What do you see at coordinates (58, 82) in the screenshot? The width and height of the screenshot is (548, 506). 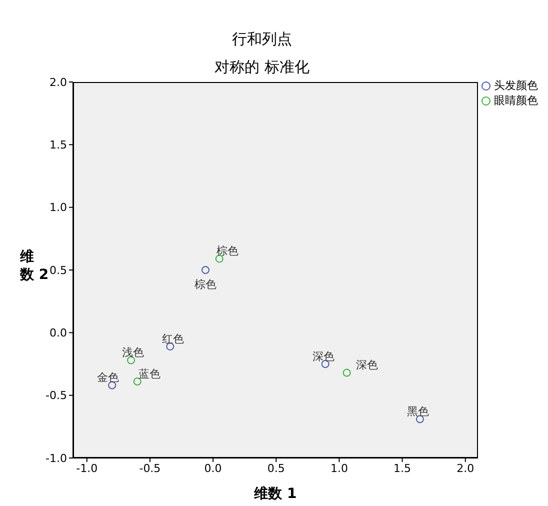 I see `y-tick-label: 2.0` at bounding box center [58, 82].